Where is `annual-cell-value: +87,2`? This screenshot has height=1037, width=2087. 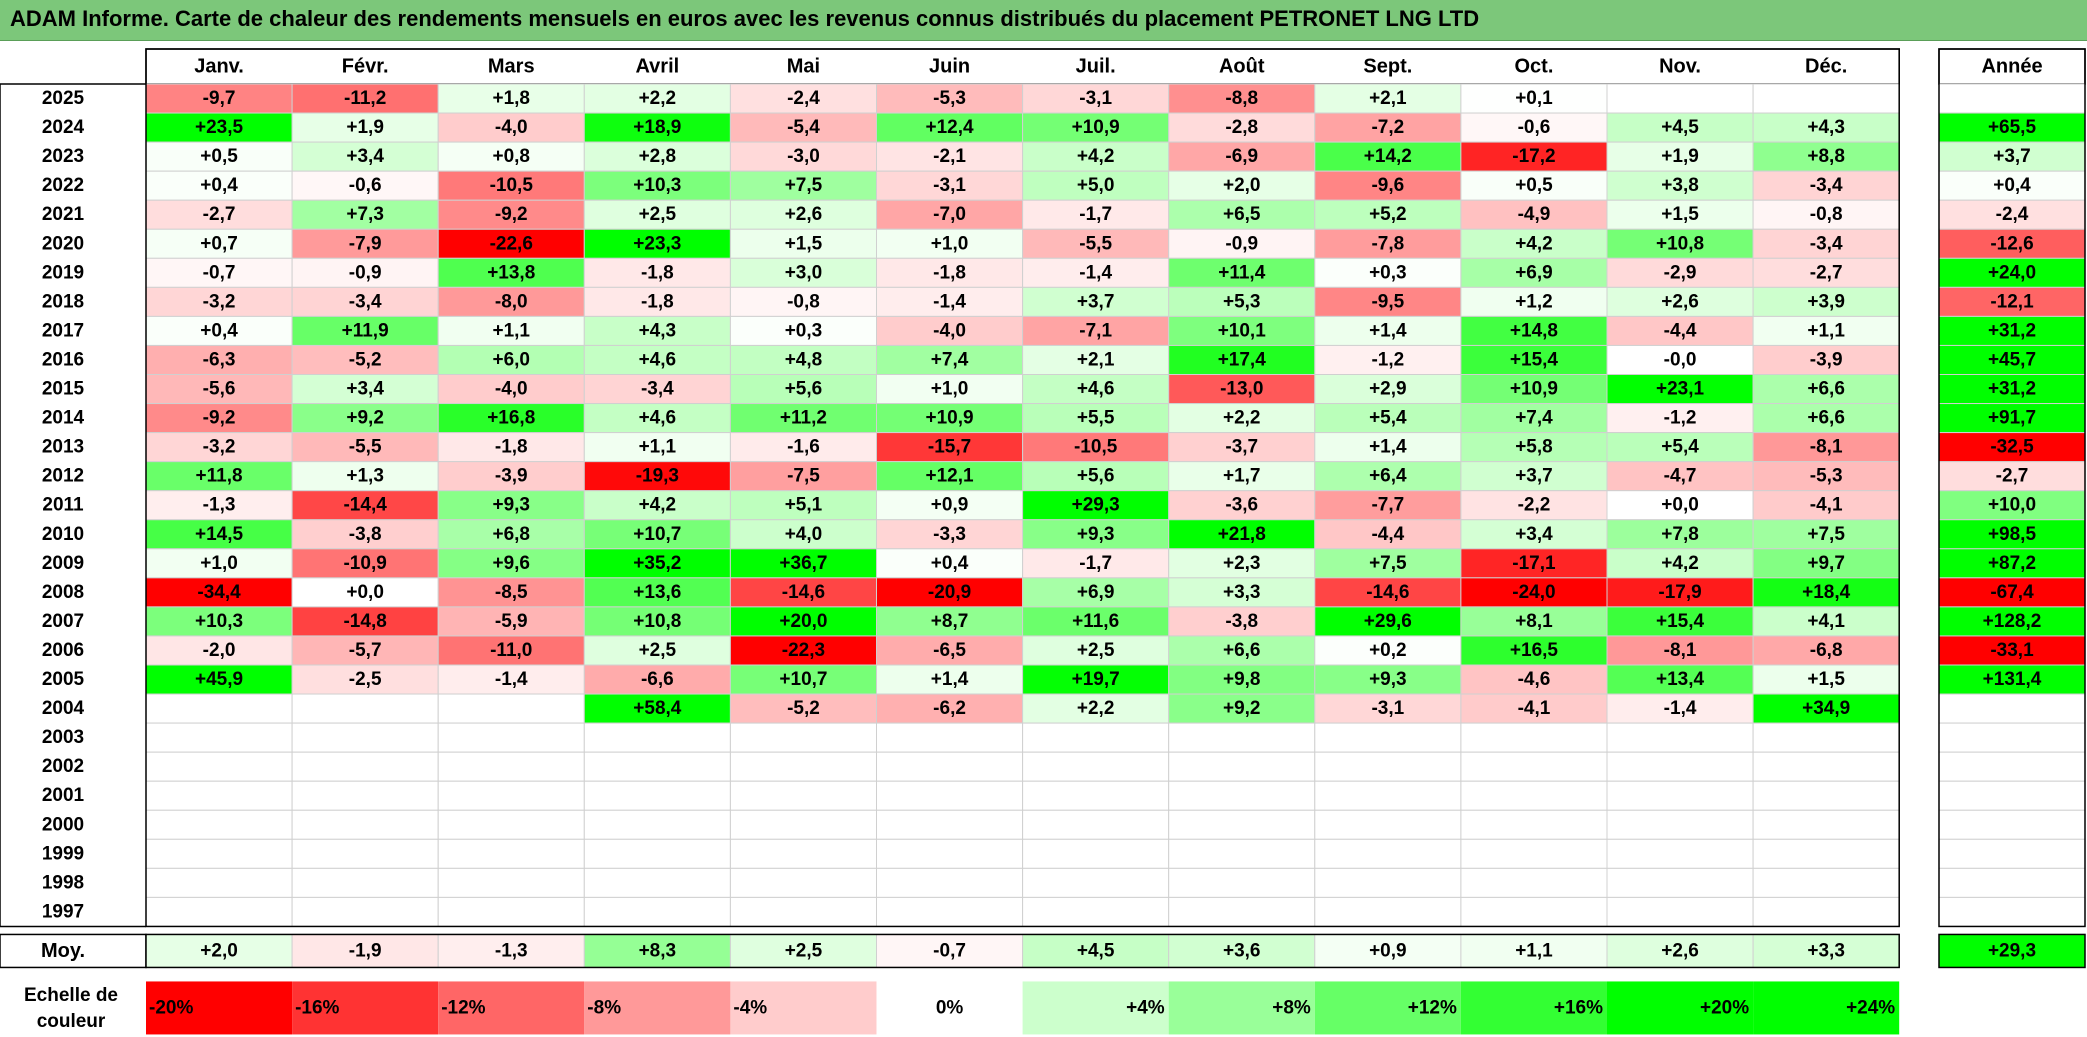
annual-cell-value: +87,2 is located at coordinates (2012, 563).